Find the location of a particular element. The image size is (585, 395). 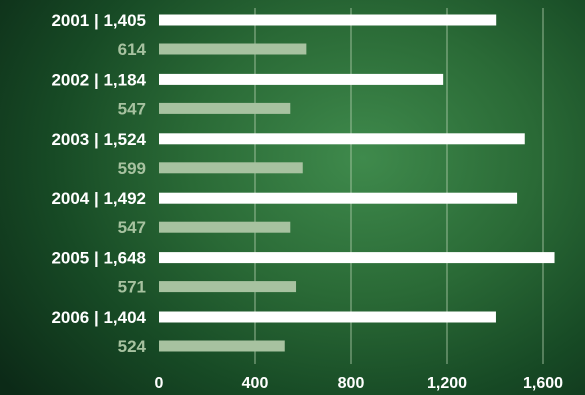

x-tick-1600: 1,600 is located at coordinates (543, 383).